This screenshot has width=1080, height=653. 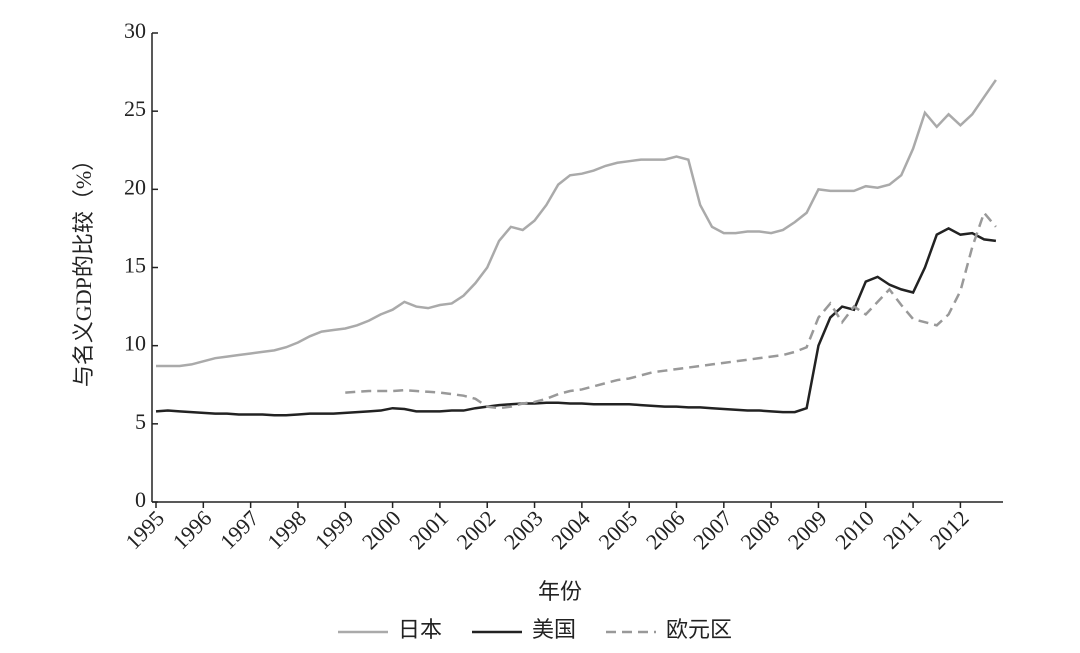 What do you see at coordinates (759, 529) in the screenshot?
I see `x-tick-label: 2008` at bounding box center [759, 529].